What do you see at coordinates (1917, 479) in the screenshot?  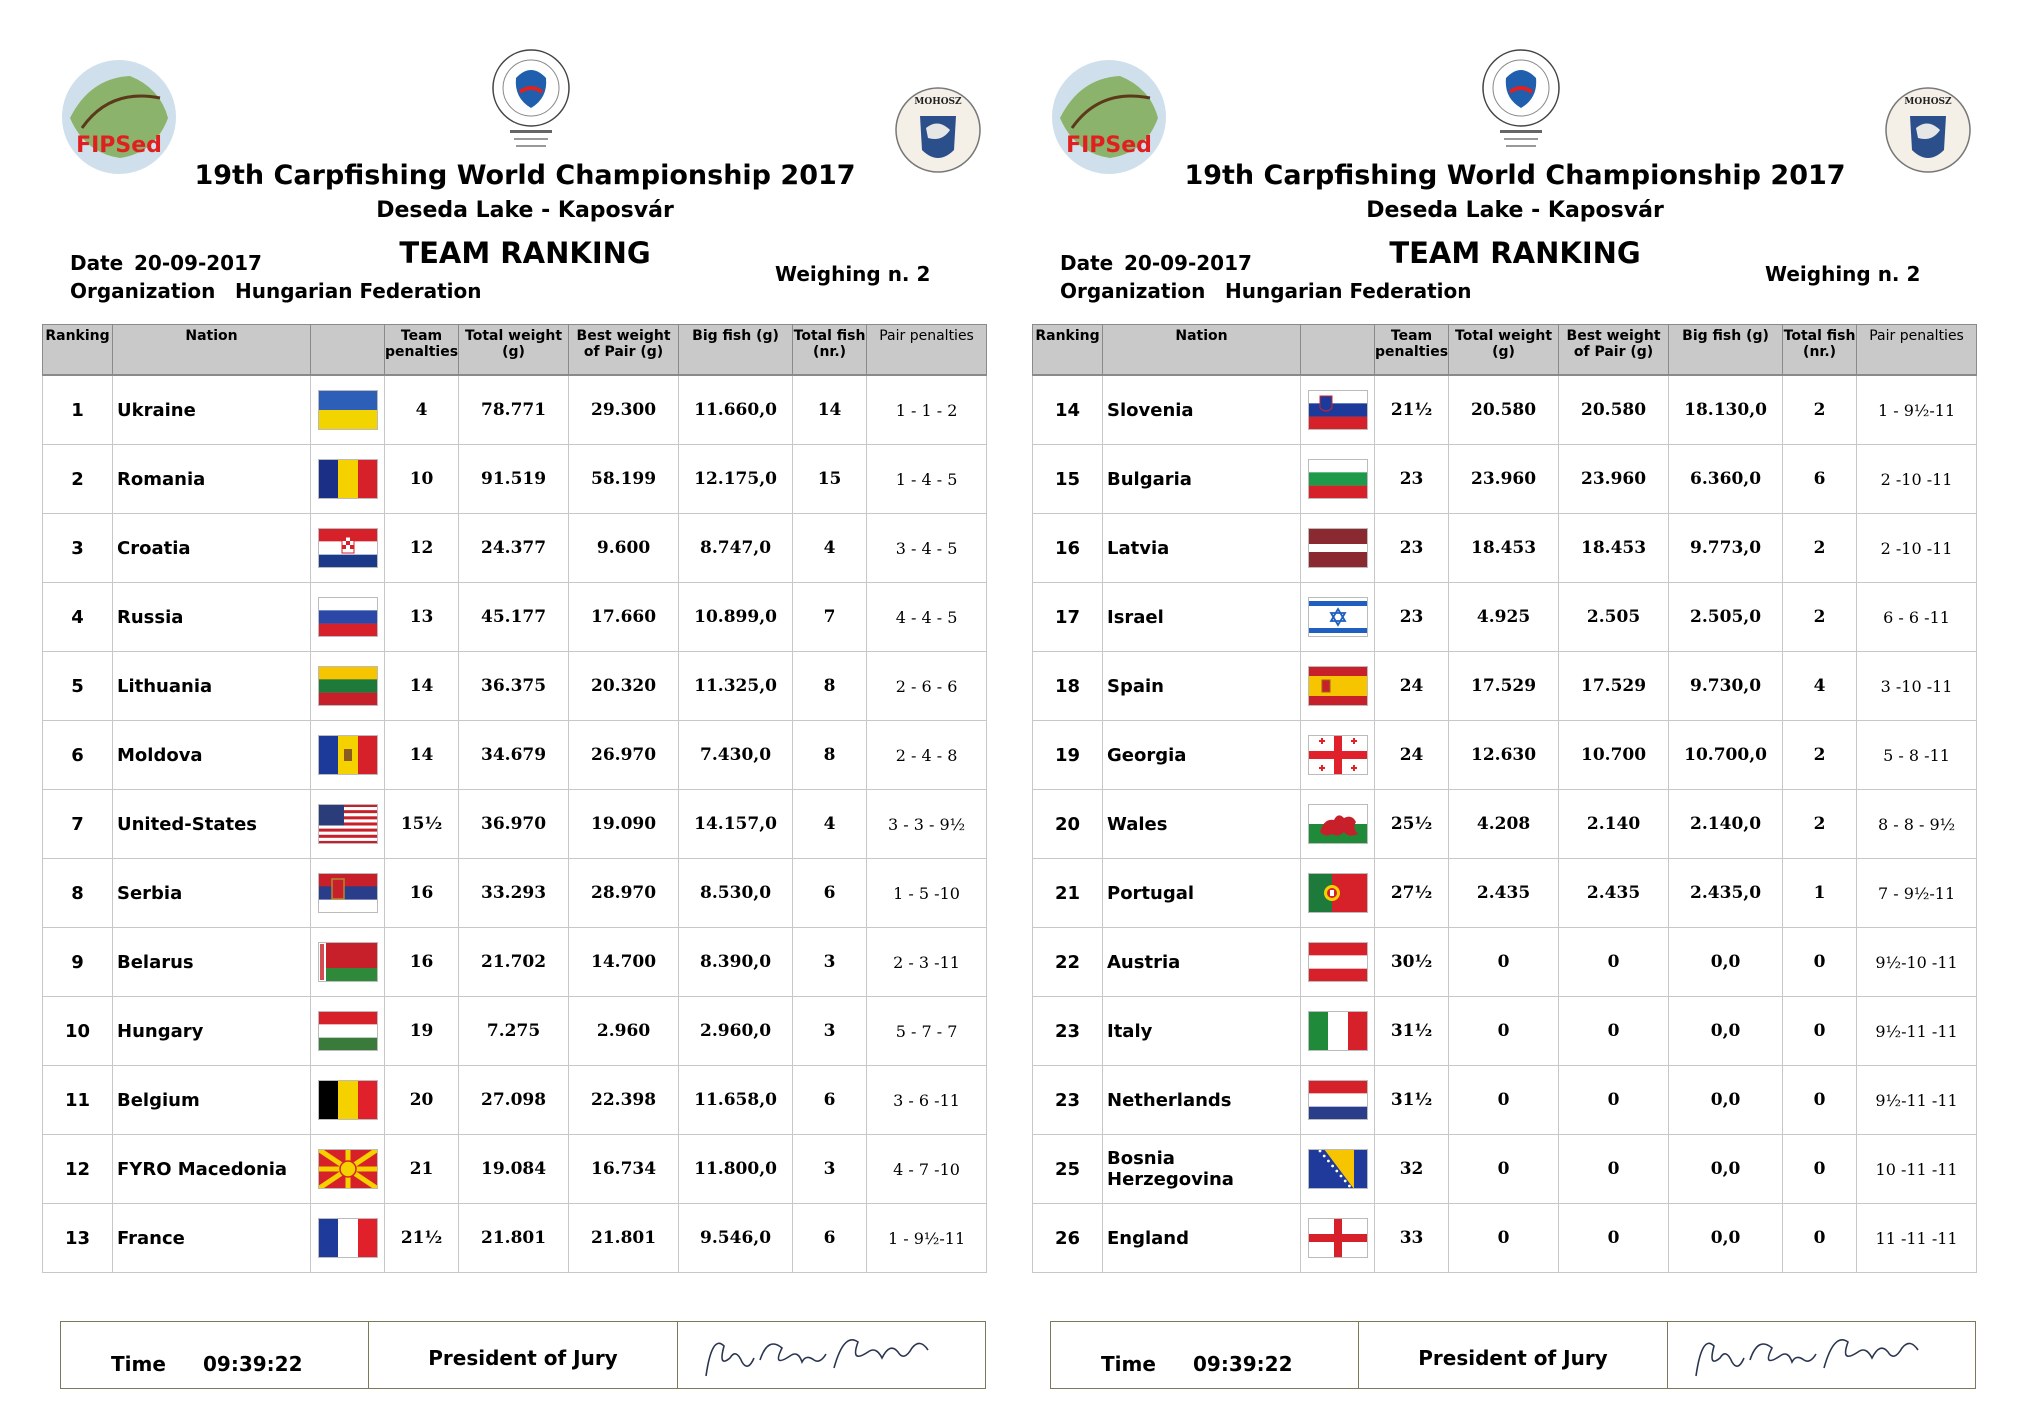 I see `pair-penalties-cell: 2 -10 -11` at bounding box center [1917, 479].